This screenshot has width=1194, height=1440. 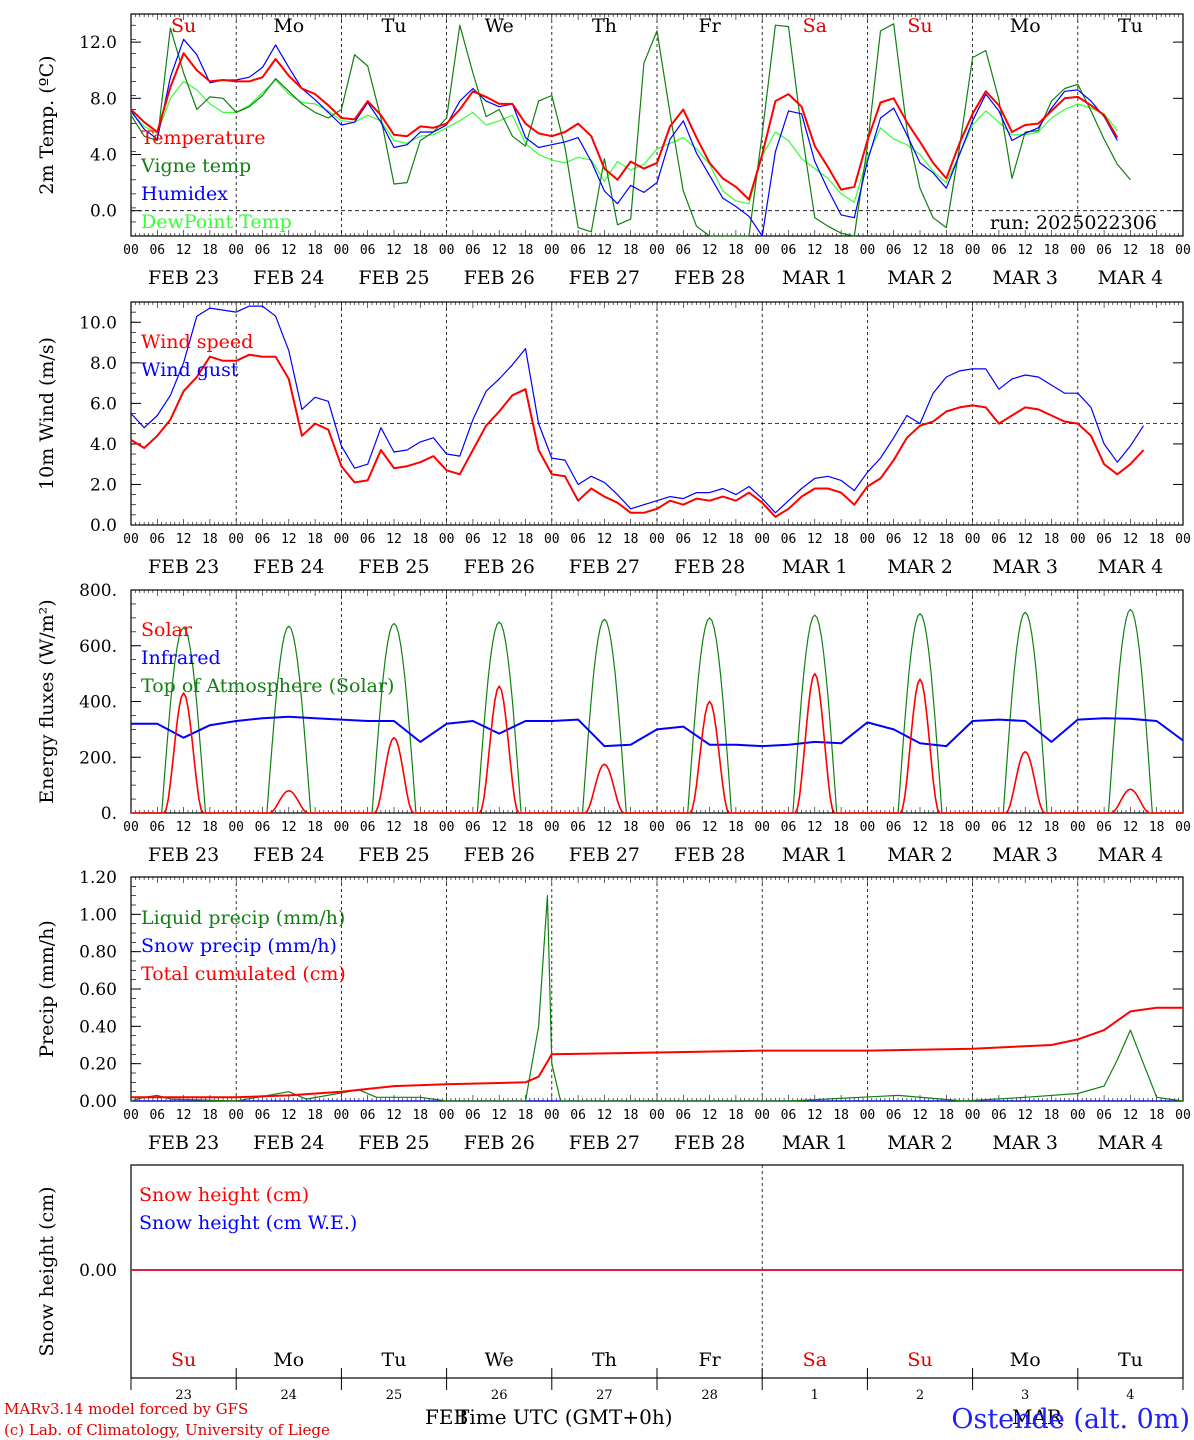 I want to click on date-label: MAR 3, so click(x=1025, y=278).